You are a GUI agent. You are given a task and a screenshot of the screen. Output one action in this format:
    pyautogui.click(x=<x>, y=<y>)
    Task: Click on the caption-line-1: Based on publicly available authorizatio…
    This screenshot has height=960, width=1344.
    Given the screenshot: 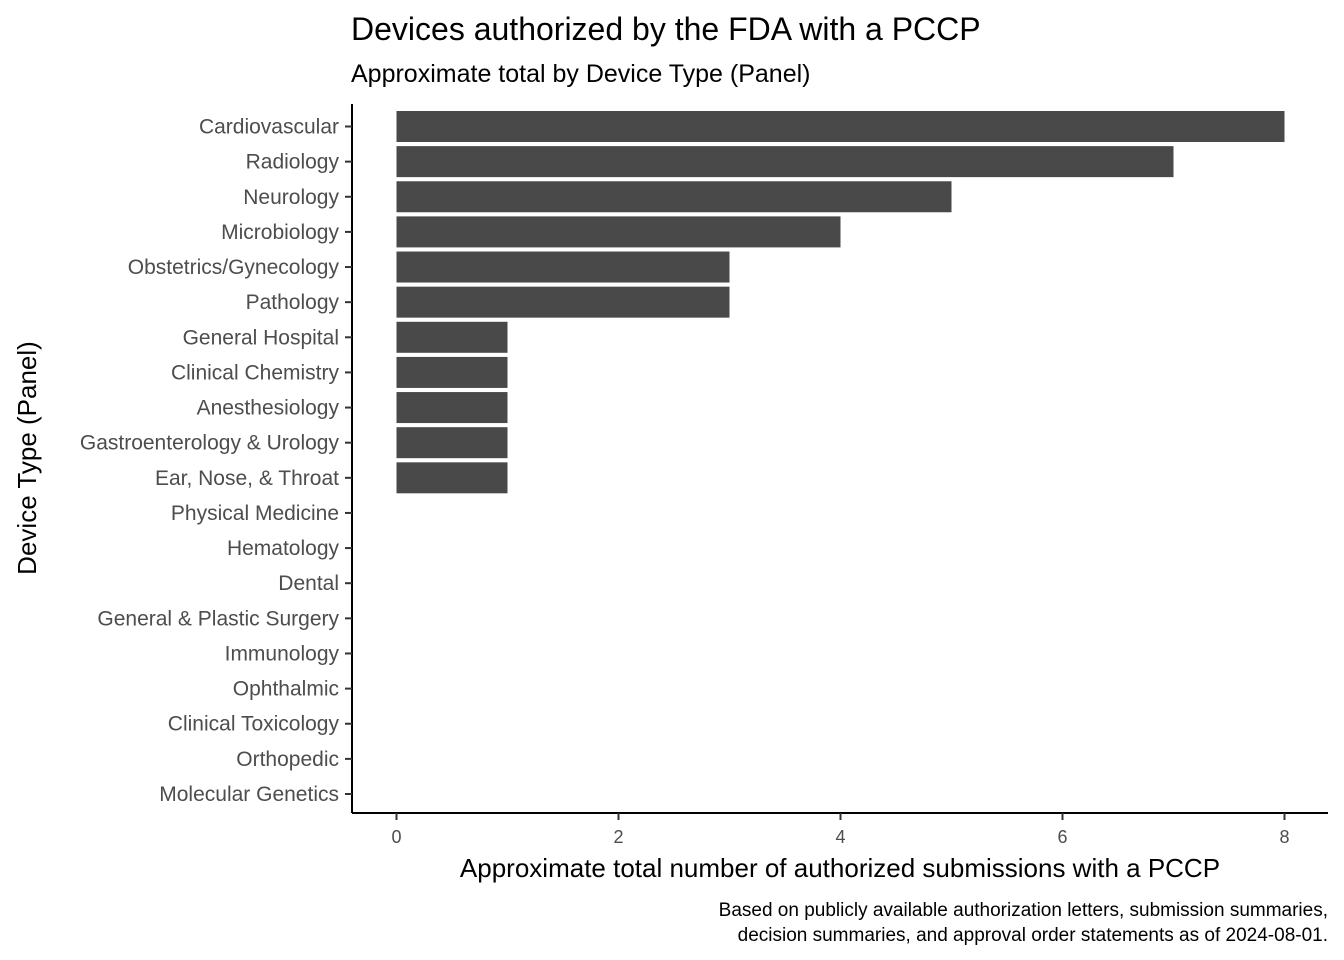 What is the action you would take?
    pyautogui.click(x=1023, y=910)
    